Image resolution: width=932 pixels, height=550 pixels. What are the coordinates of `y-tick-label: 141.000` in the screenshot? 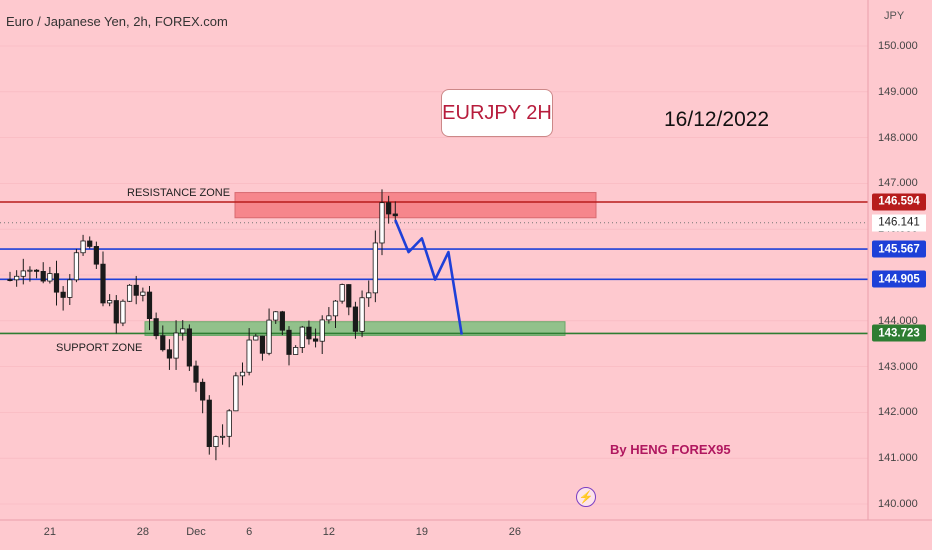 It's located at (898, 458).